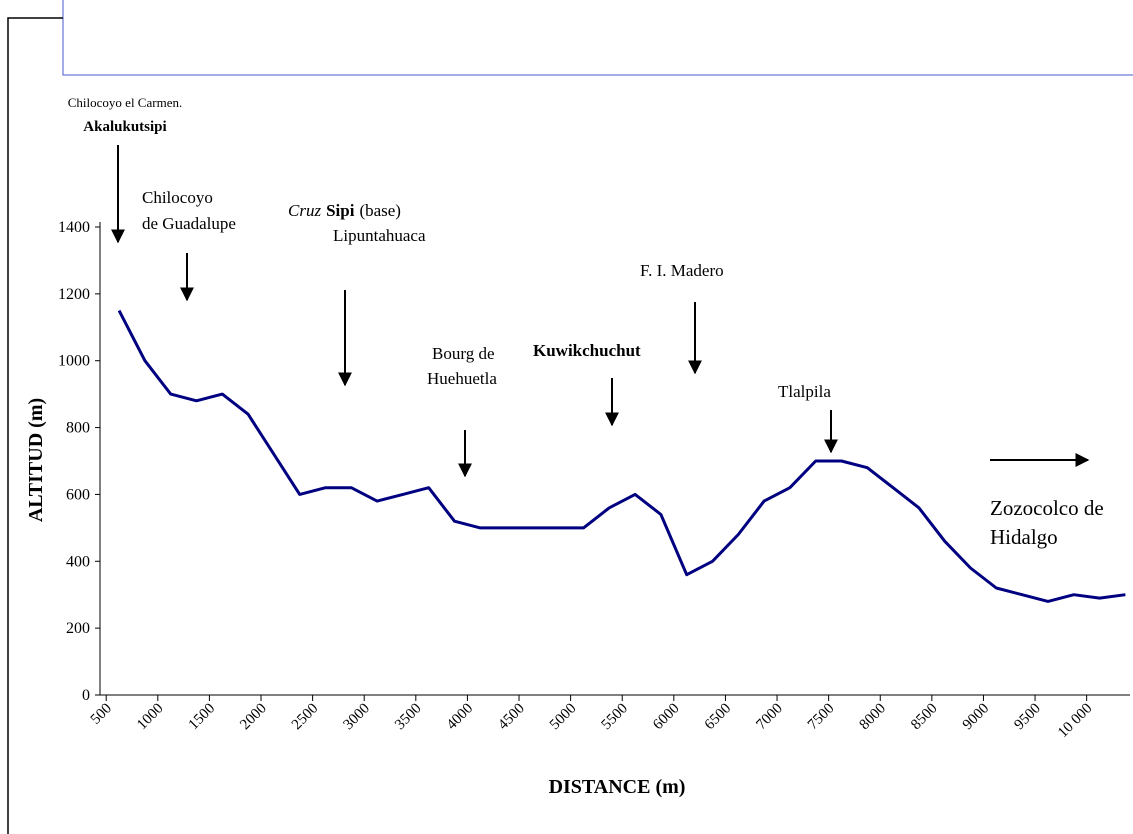 The height and width of the screenshot is (834, 1133). What do you see at coordinates (304, 210) in the screenshot?
I see `annotation-text: Cruz` at bounding box center [304, 210].